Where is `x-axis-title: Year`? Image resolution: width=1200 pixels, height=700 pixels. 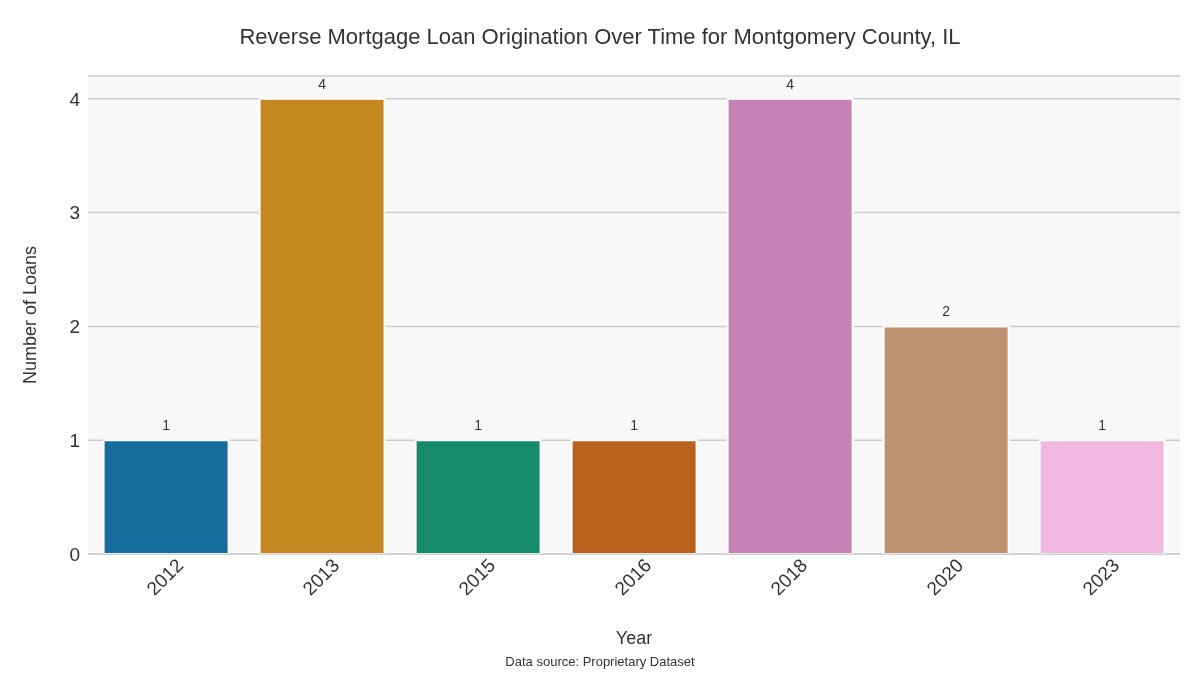 x-axis-title: Year is located at coordinates (634, 638).